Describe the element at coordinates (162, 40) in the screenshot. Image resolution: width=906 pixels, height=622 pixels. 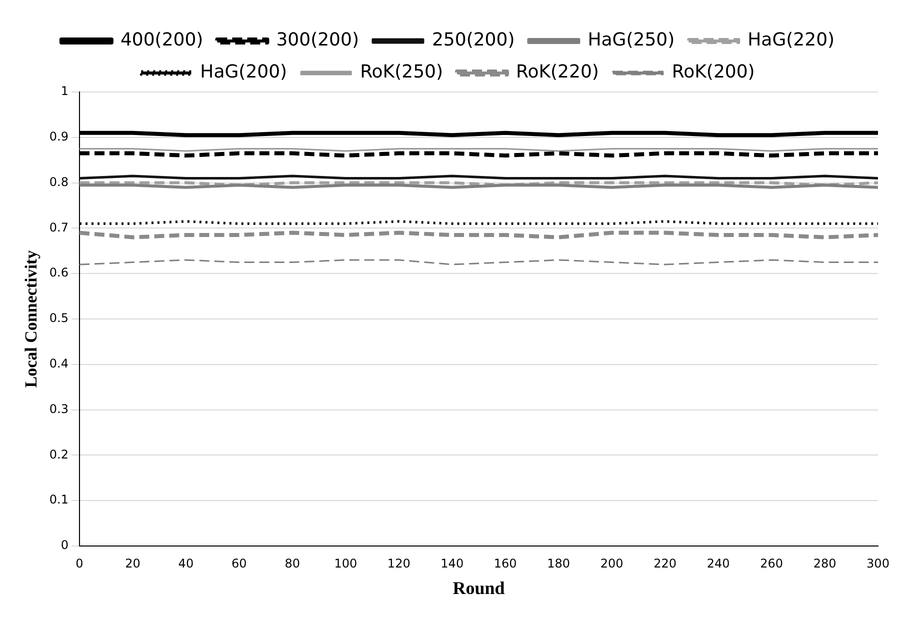
I see `legend-label: 400(200)` at that location.